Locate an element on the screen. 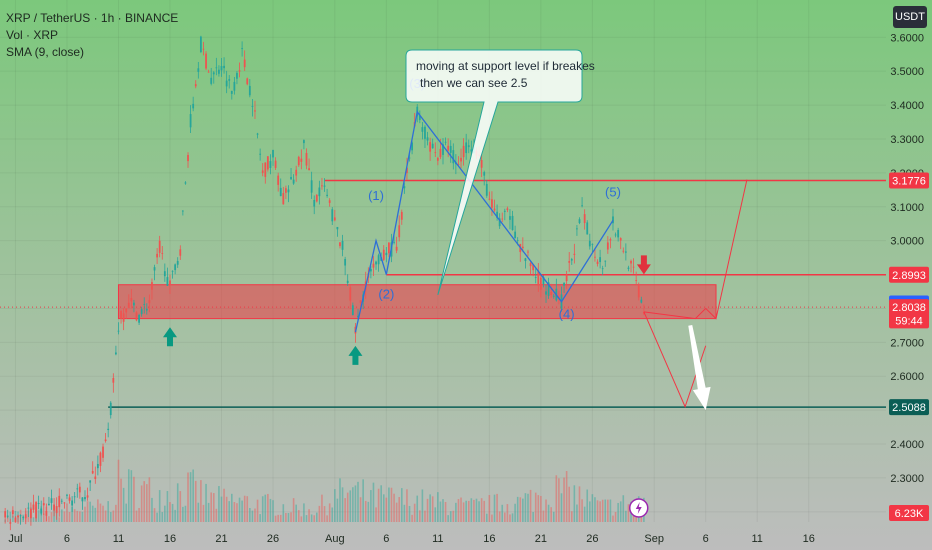 This screenshot has width=932, height=550. annotation-text-1: moving at support level if breakes is located at coordinates (505, 66).